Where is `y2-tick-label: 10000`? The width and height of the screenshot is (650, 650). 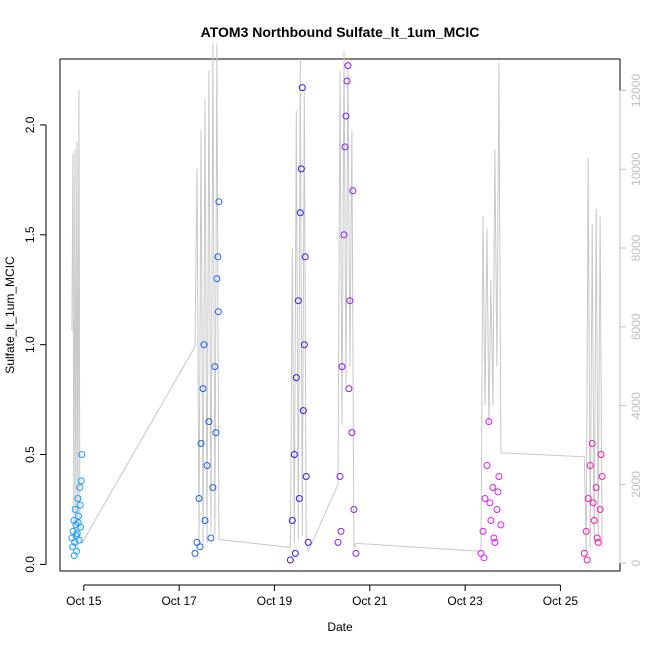
y2-tick-label: 10000 is located at coordinates (636, 169).